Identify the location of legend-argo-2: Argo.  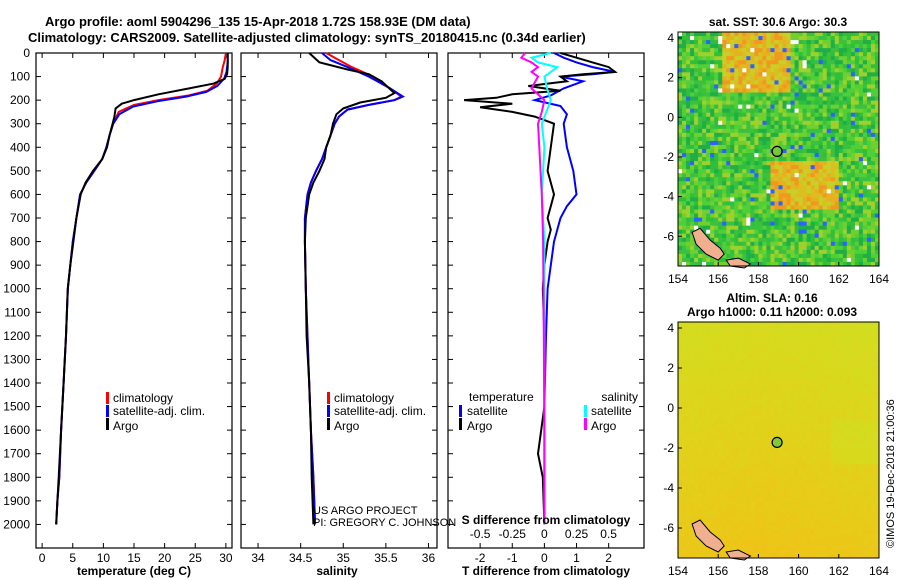
(347, 426).